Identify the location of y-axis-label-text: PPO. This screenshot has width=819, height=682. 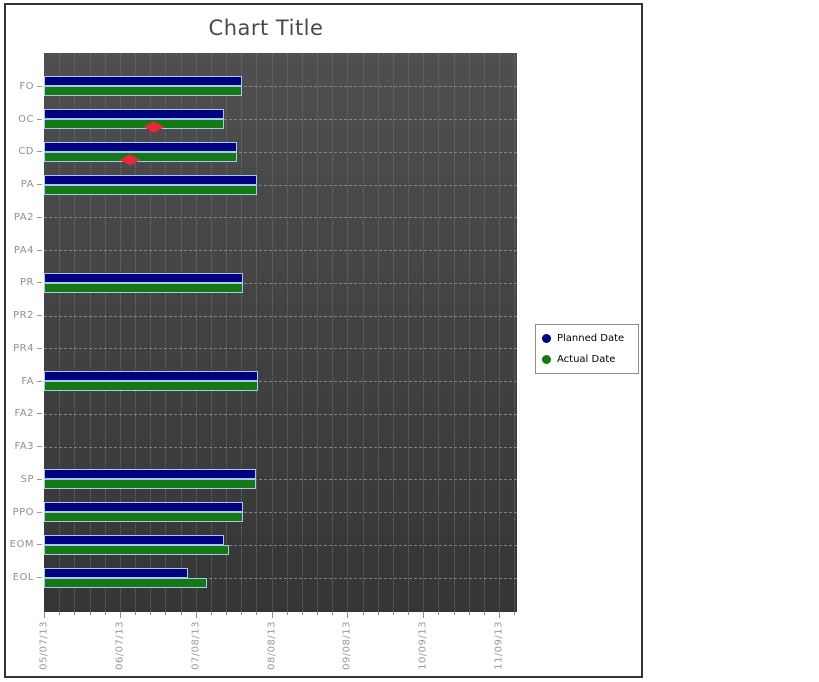
(23, 512).